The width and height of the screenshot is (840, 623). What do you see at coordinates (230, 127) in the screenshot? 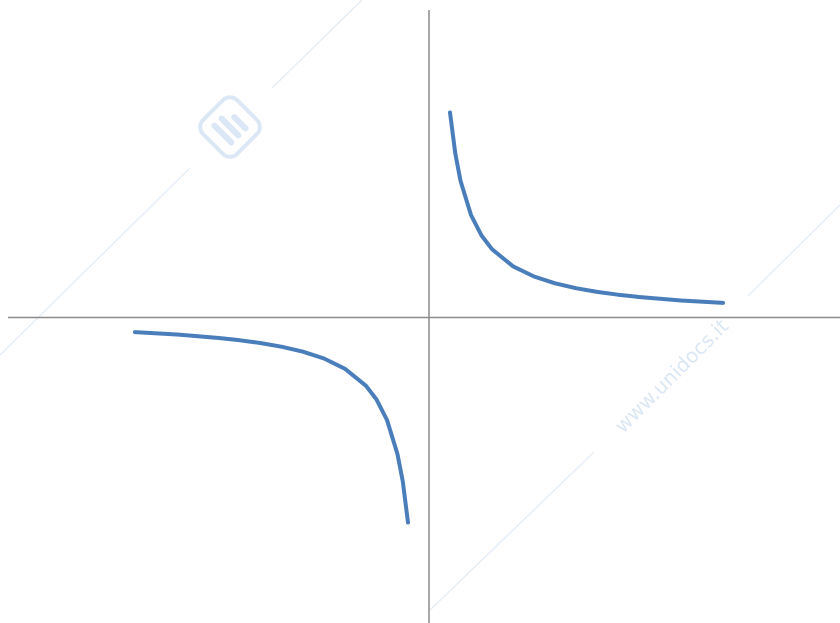
I see `unidocs-logo-icon` at bounding box center [230, 127].